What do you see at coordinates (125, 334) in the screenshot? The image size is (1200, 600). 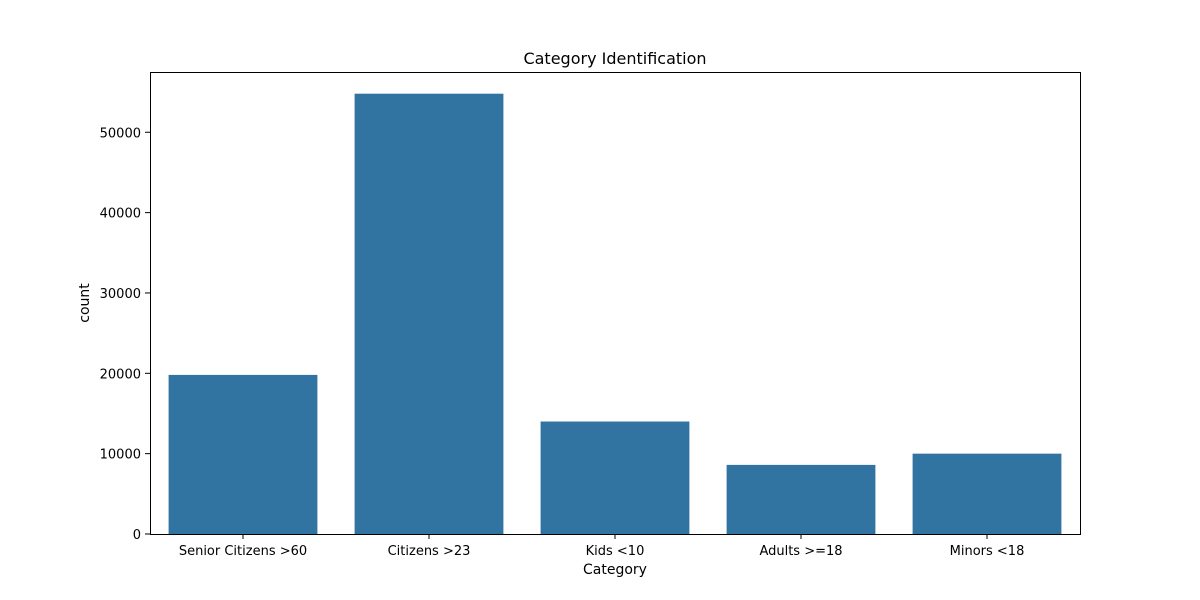 I see `y-axis: 0 10000 20000 30000 40000 50000` at bounding box center [125, 334].